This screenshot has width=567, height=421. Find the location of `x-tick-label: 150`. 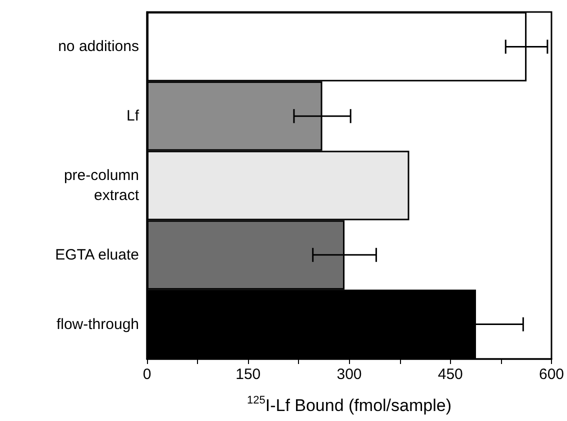

x-tick-label: 150 is located at coordinates (248, 374).